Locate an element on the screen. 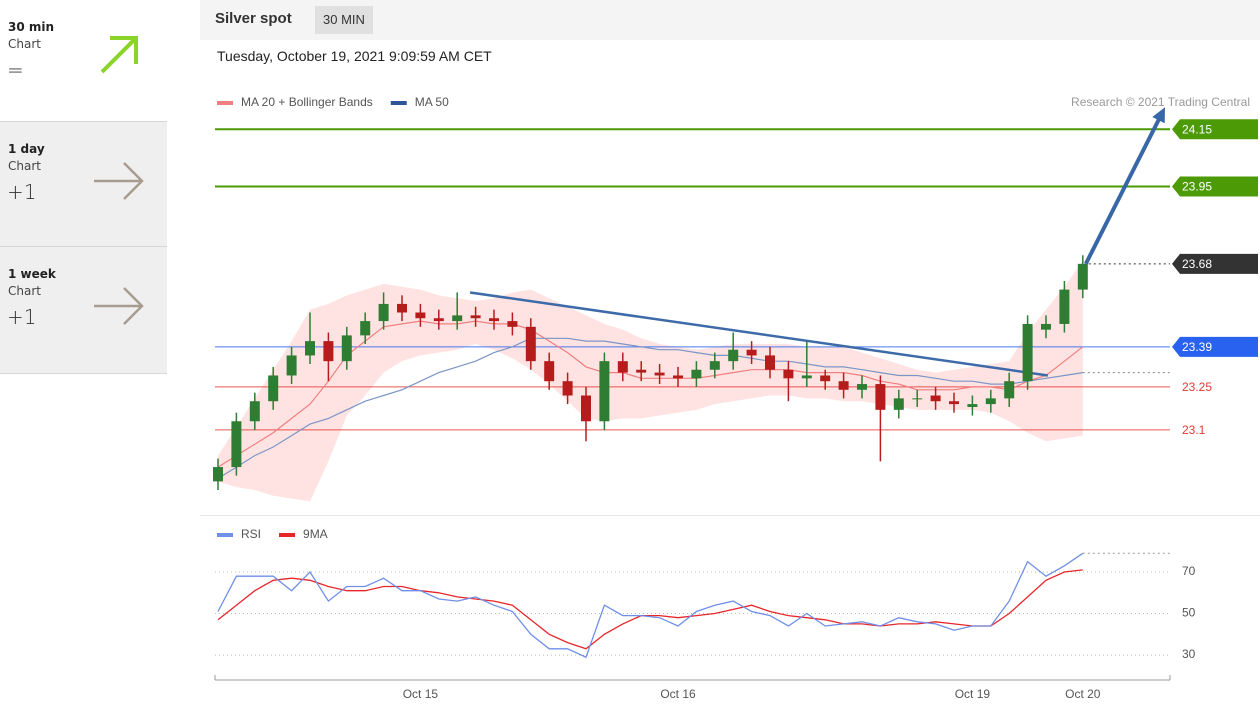  level-label: 23.95 is located at coordinates (1197, 187).